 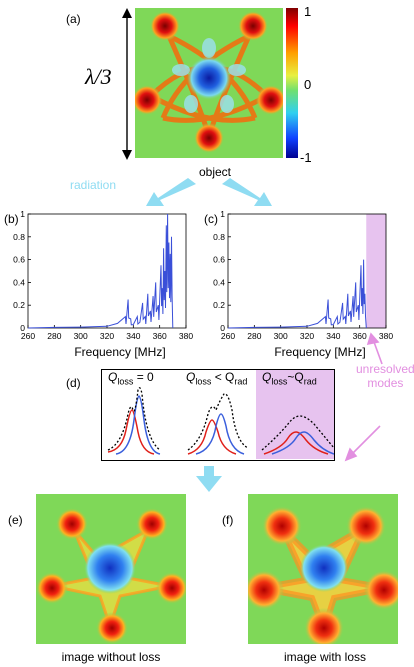 I want to click on mode-label-3: Qloss~Qrad, so click(x=289, y=378).